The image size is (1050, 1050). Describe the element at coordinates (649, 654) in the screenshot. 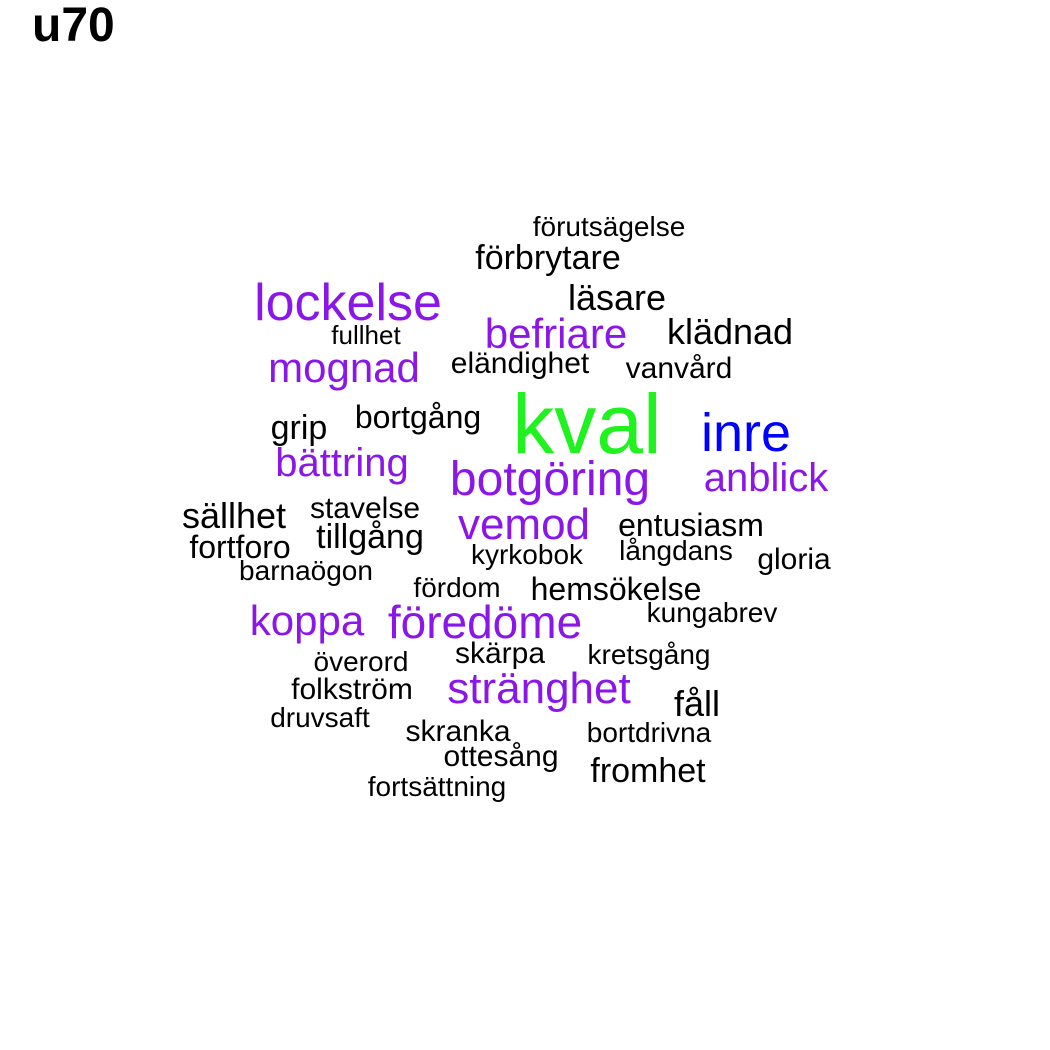

I see `word-kretsgång: kretsgång` at that location.